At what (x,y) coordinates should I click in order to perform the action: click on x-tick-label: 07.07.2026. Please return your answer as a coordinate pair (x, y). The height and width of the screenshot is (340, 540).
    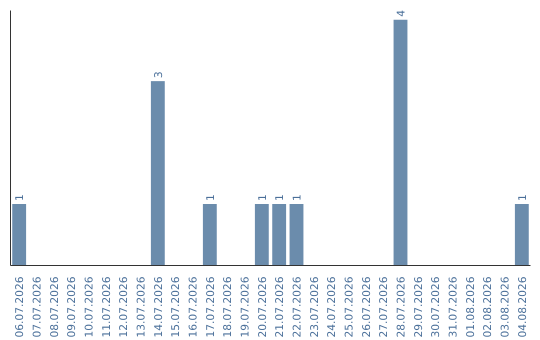
    Looking at the image, I should click on (37, 307).